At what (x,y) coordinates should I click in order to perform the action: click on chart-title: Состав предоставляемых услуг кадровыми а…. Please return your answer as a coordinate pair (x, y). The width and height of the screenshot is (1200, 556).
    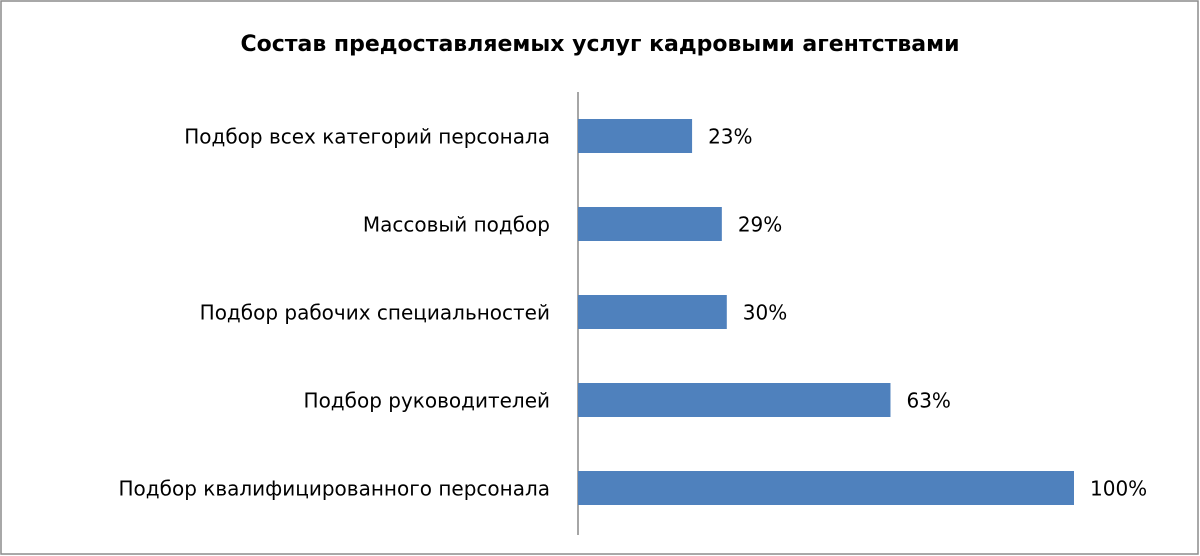
    Looking at the image, I should click on (599, 44).